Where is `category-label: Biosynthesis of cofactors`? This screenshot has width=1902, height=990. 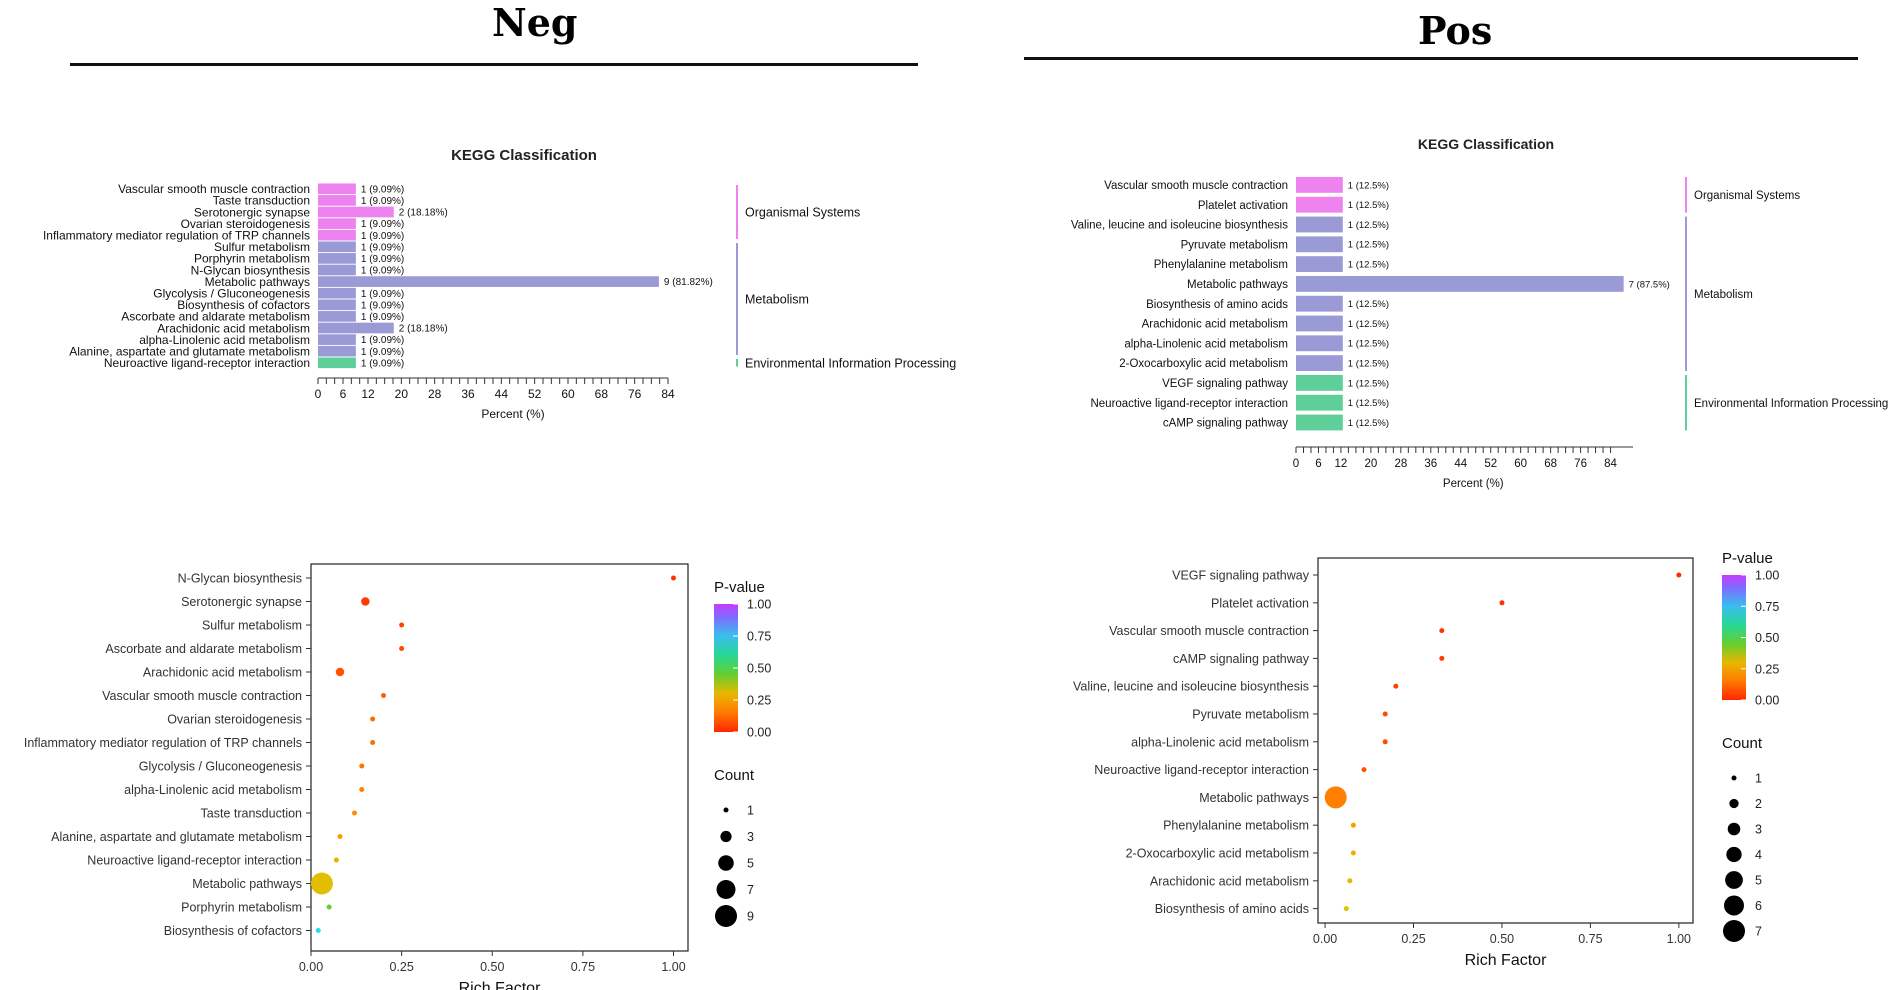 category-label: Biosynthesis of cofactors is located at coordinates (233, 931).